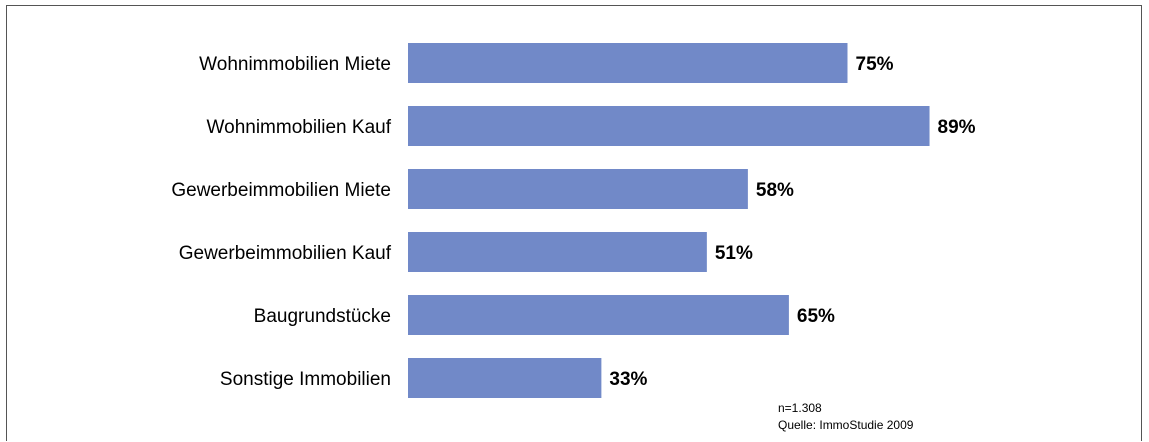  I want to click on value-label: 51%, so click(734, 253).